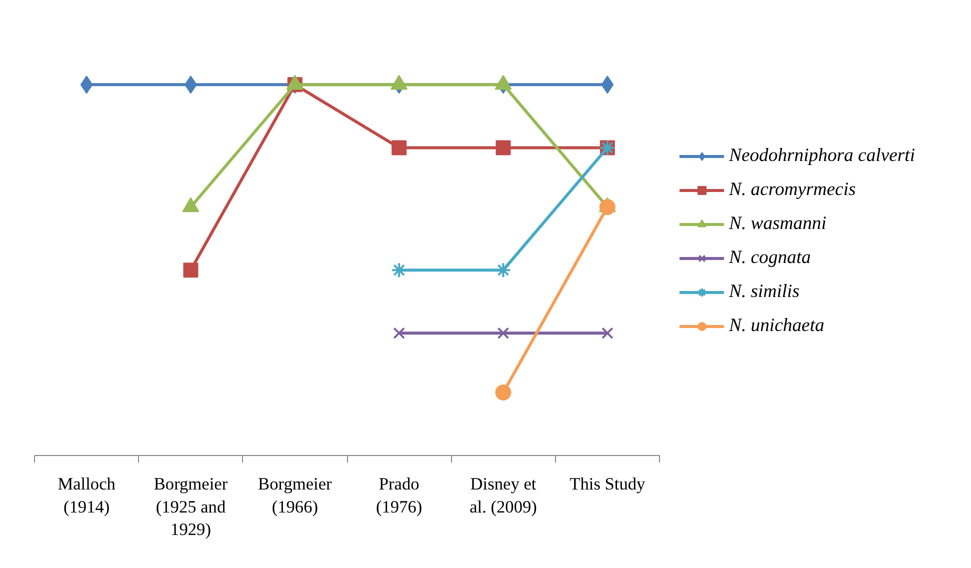  What do you see at coordinates (776, 326) in the screenshot?
I see `legend-label: N. unichaeta` at bounding box center [776, 326].